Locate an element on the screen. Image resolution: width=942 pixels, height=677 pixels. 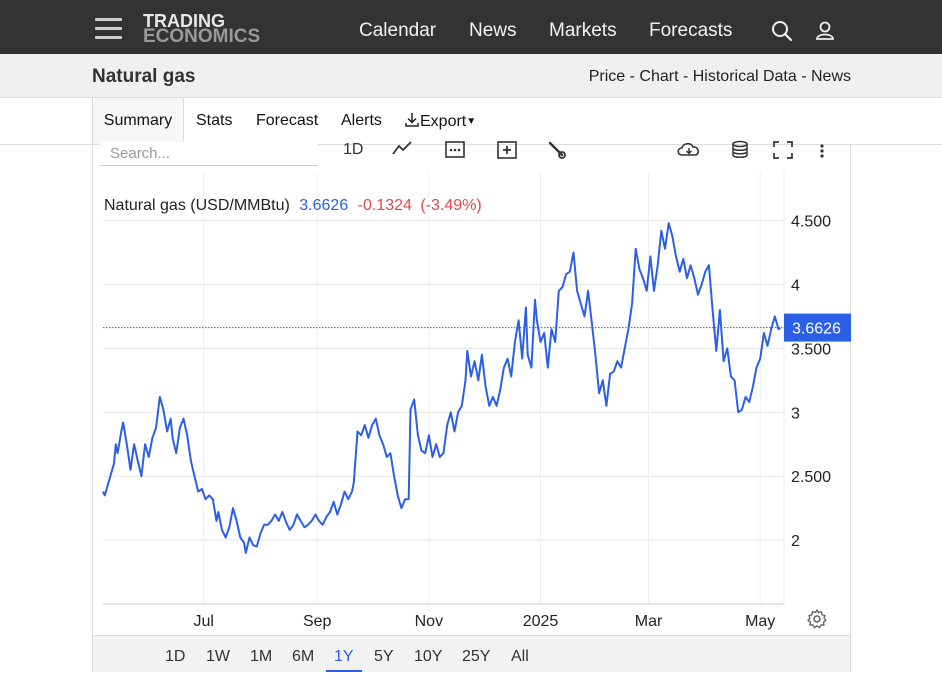
section-links: Price - Chart - Historical Data - News is located at coordinates (719, 76).